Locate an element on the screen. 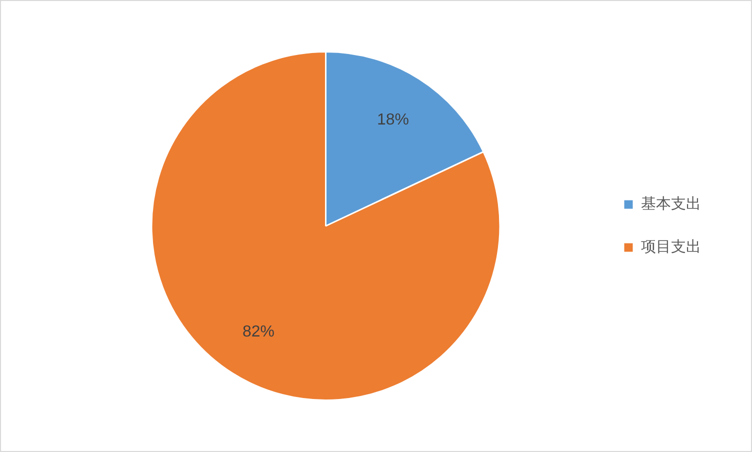 The height and width of the screenshot is (452, 752). legend-label: 基本支出 is located at coordinates (671, 204).